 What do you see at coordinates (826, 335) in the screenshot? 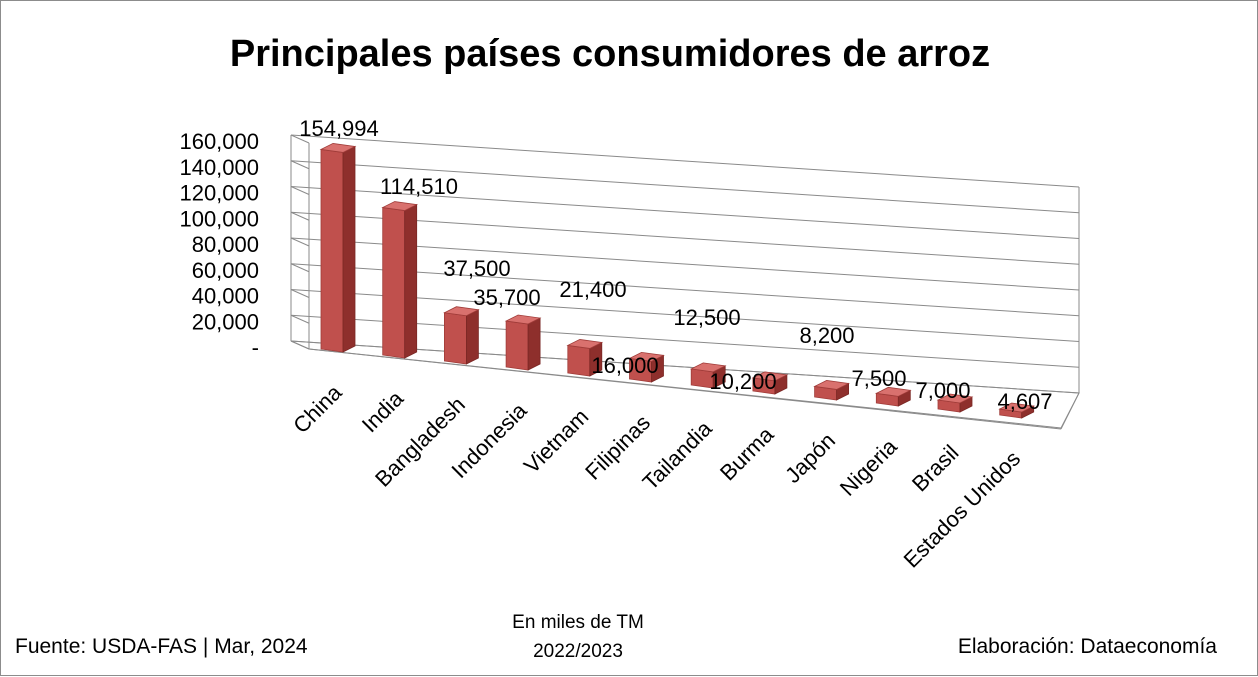
I see `data-label: 8,200` at bounding box center [826, 335].